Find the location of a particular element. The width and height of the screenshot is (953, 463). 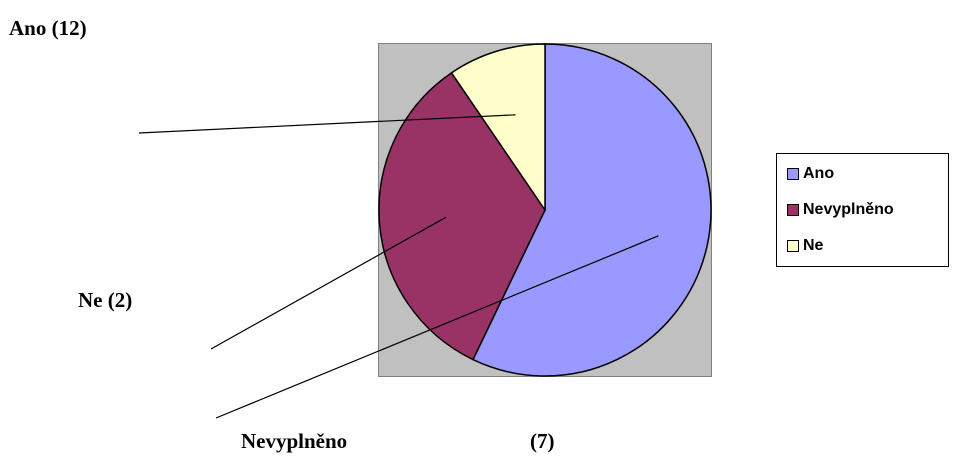

leader-line-ne is located at coordinates (327, 124).